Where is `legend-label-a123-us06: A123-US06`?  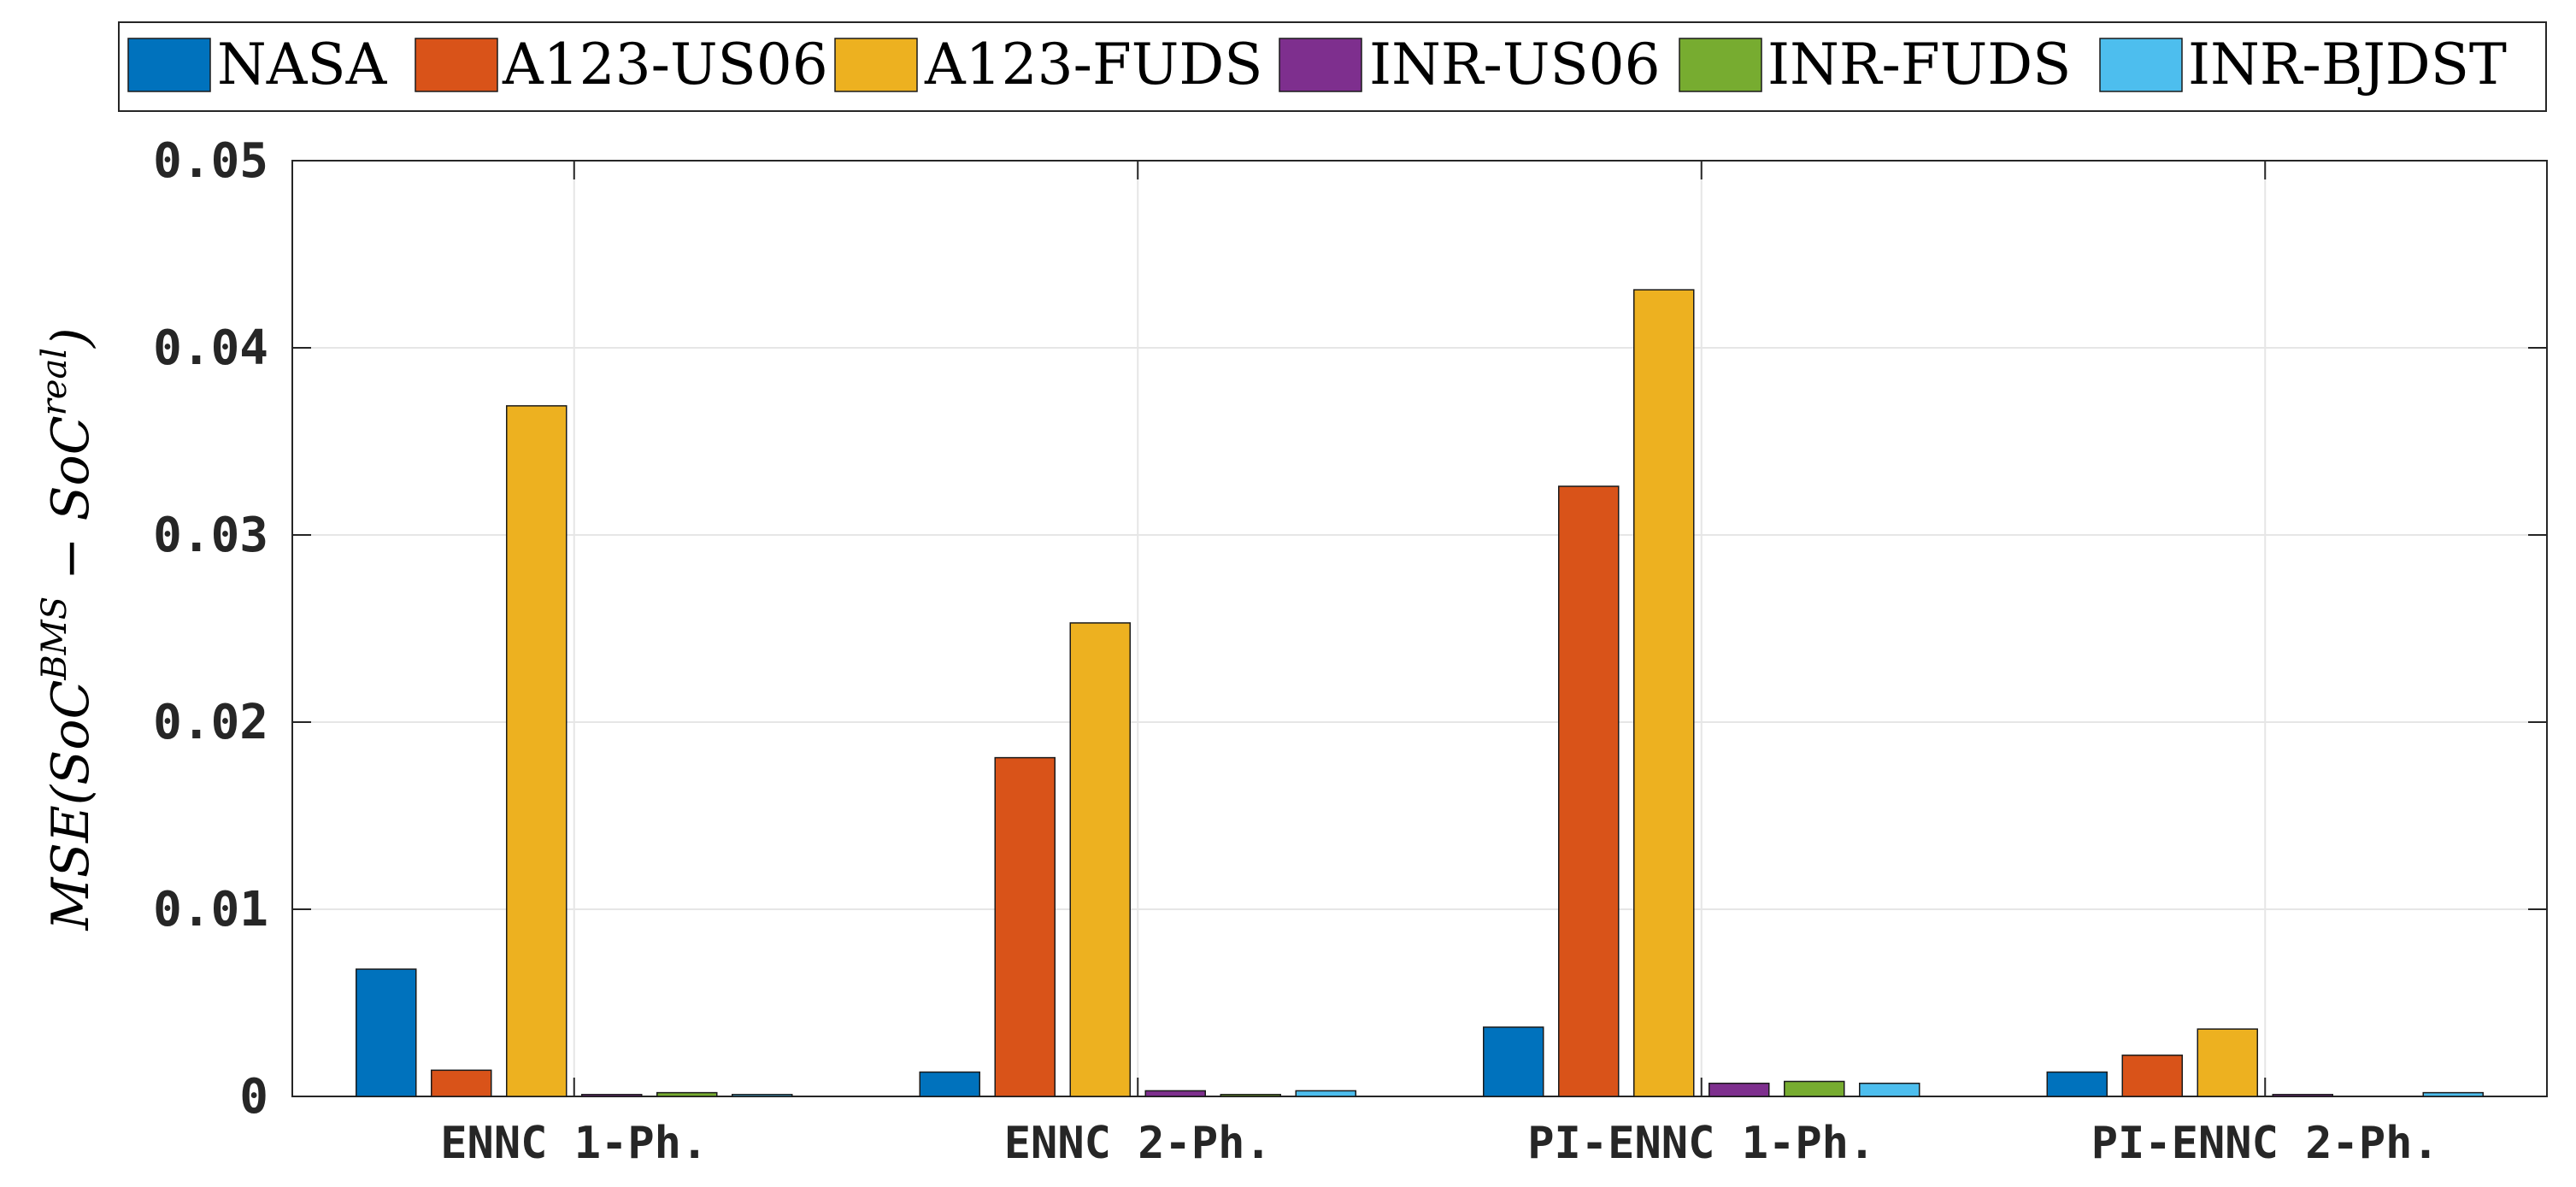
legend-label-a123-us06: A123-US06 is located at coordinates (665, 64).